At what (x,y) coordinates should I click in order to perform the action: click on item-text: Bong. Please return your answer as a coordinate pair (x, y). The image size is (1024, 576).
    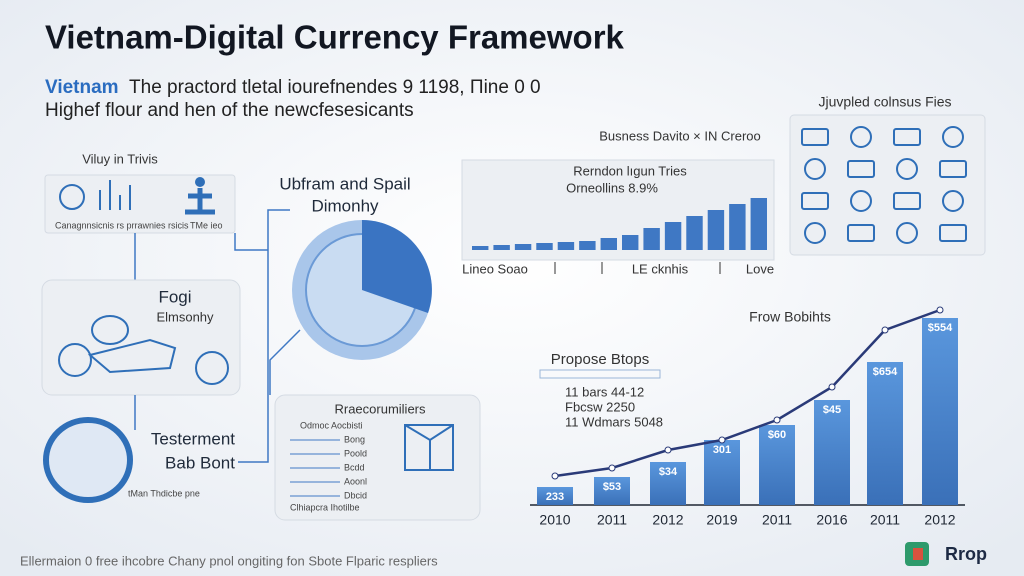
    Looking at the image, I should click on (354, 439).